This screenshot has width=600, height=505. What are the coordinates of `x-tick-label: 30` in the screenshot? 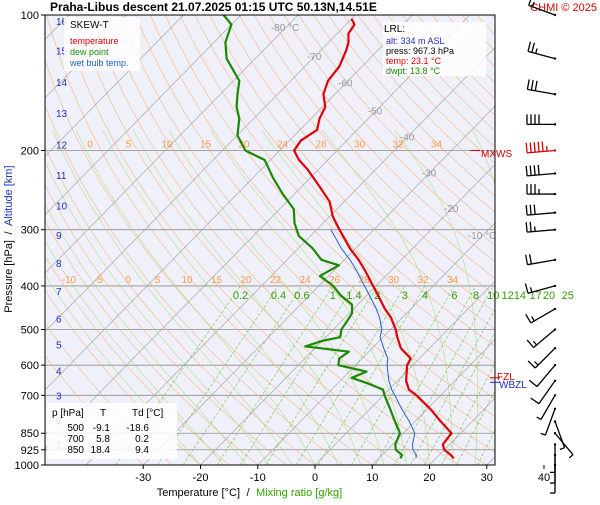 It's located at (487, 478).